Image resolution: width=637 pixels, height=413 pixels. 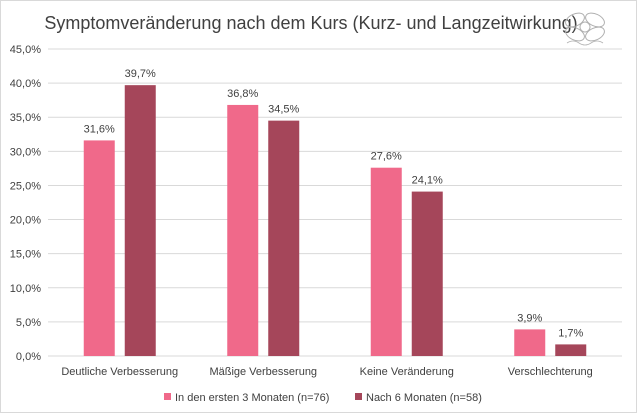 What do you see at coordinates (25, 289) in the screenshot?
I see `y-tick-label: 10,0%` at bounding box center [25, 289].